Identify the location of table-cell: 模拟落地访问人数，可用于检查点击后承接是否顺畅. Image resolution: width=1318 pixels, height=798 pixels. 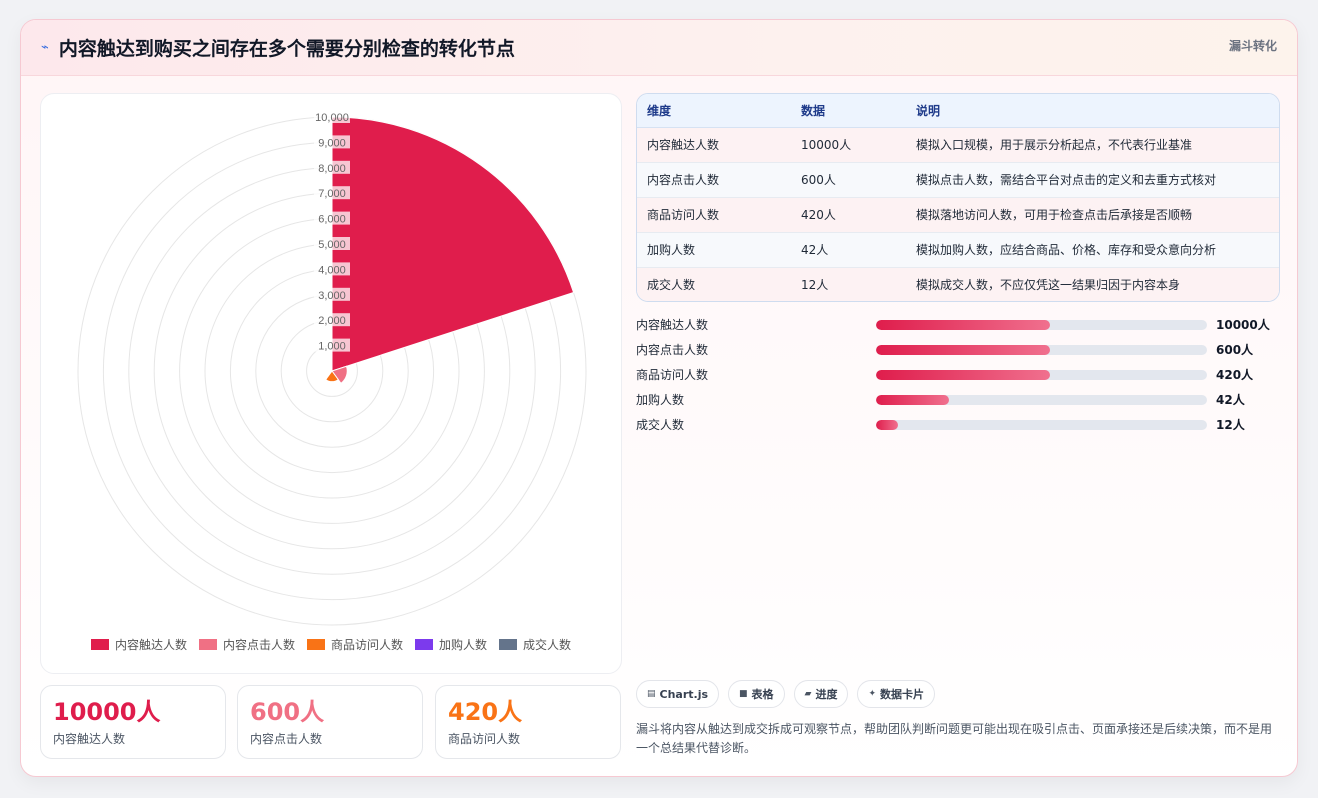
(1092, 215).